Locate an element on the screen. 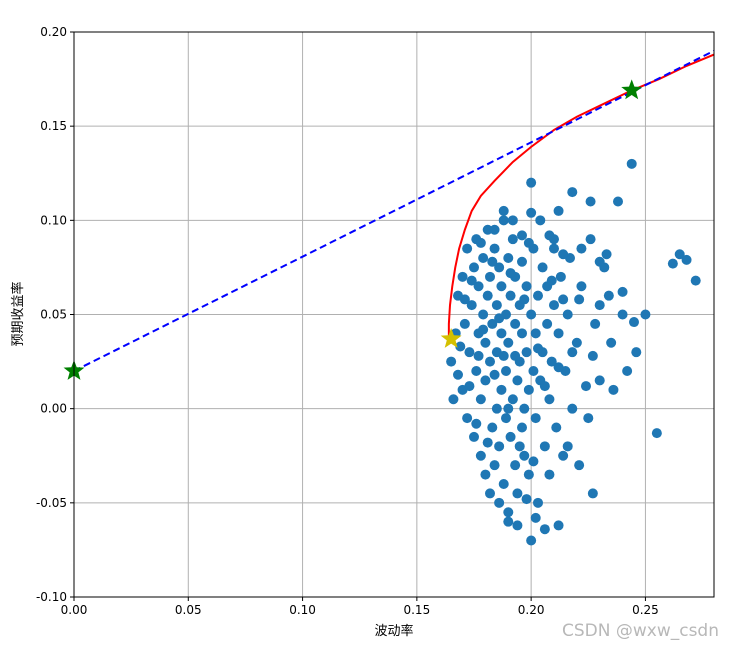 The width and height of the screenshot is (733, 651). x-tick-label: 0.15 is located at coordinates (416, 610).